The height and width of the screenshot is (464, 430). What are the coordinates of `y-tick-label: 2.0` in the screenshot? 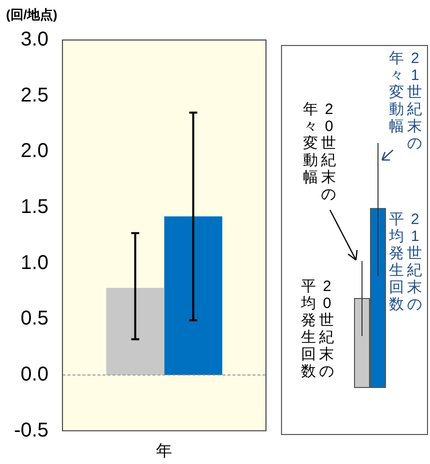 It's located at (34, 151).